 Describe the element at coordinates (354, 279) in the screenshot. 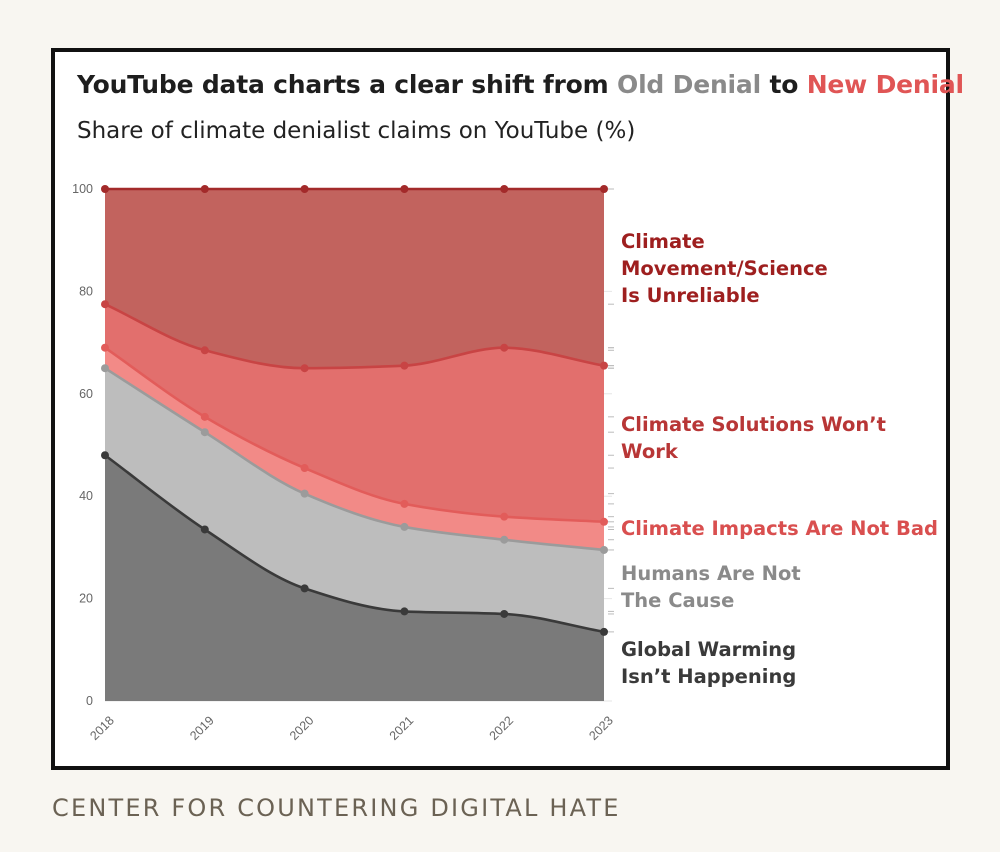

I see `area-climate-movement-science-is-unreliable` at that location.